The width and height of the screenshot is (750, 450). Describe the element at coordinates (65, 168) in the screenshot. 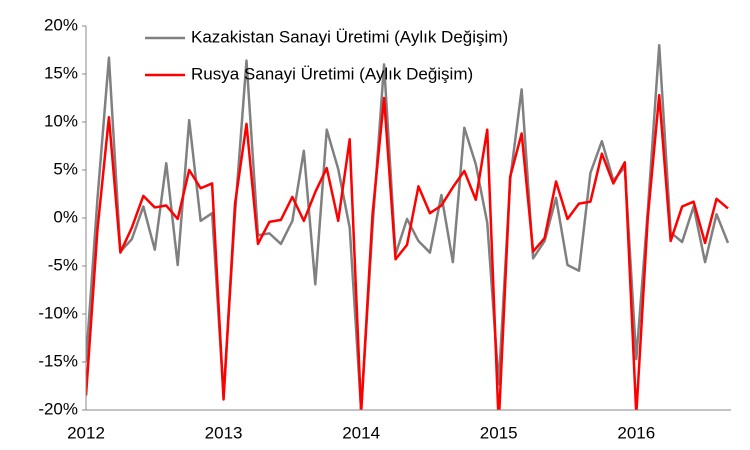

I see `y-tick-label: 5%` at that location.